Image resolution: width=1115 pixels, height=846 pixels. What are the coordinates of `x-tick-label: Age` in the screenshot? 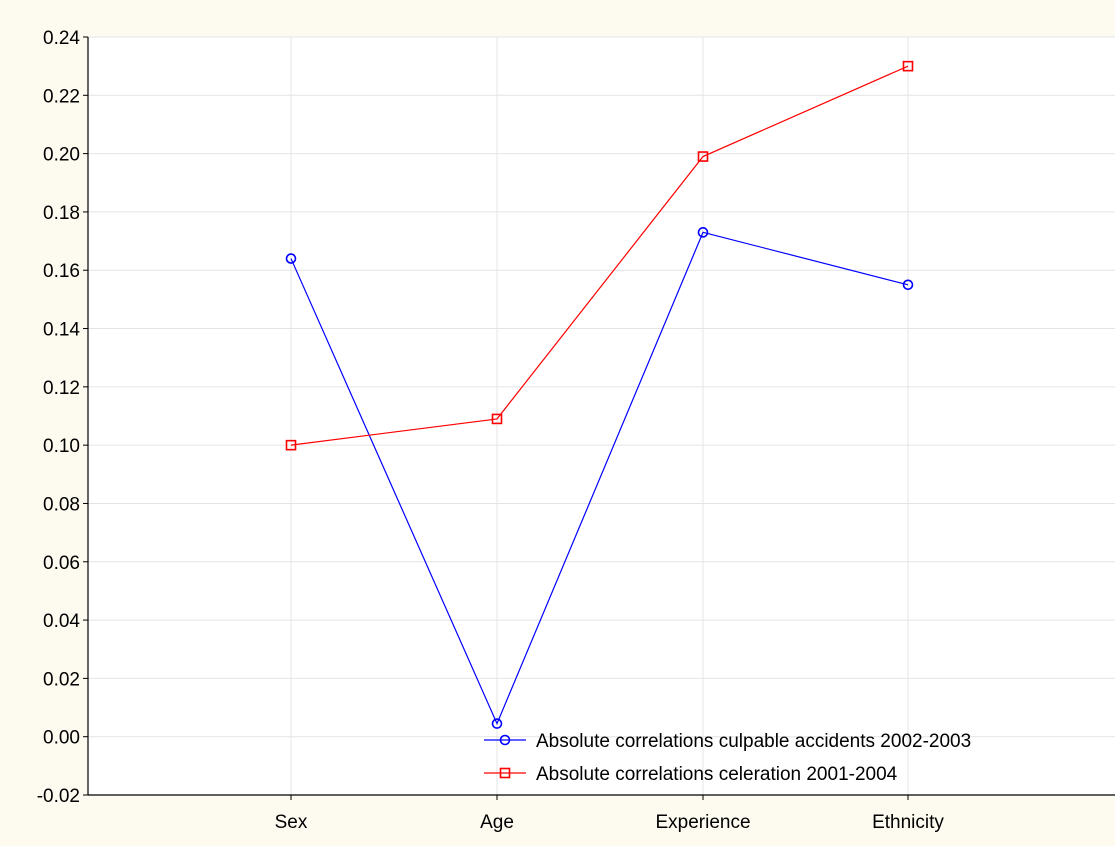 It's located at (497, 822).